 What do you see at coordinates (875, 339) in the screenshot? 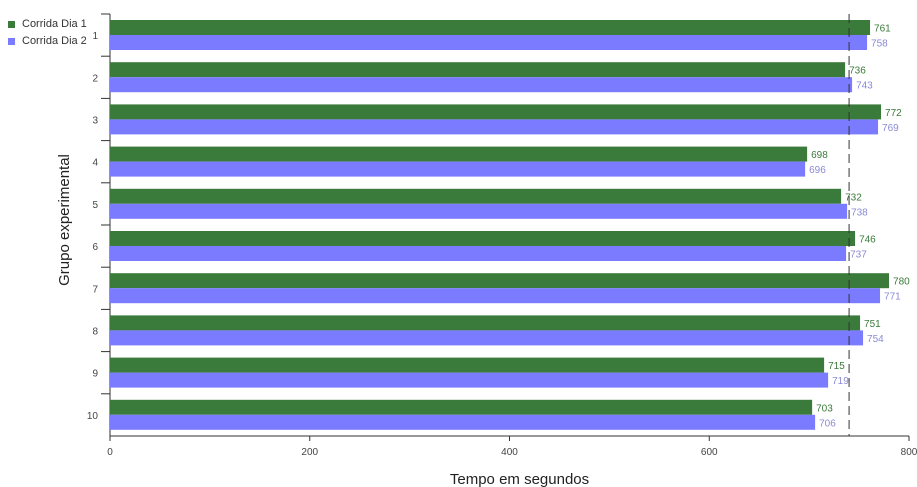
I see `data-label-series-2: 754` at bounding box center [875, 339].